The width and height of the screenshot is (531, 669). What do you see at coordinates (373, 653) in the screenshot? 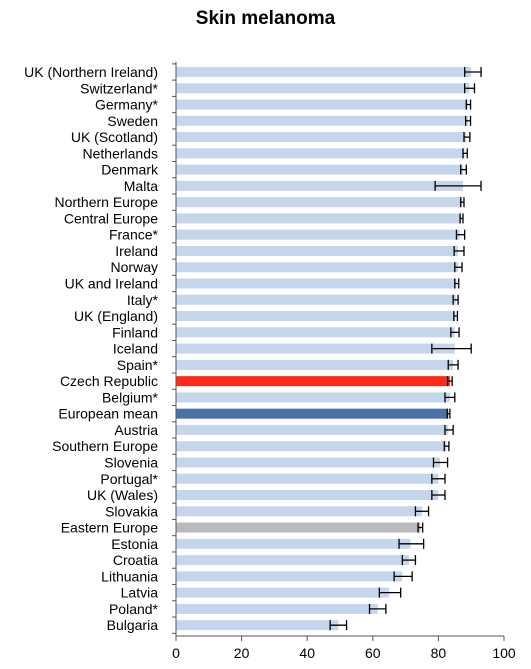
I see `x-tick-label: 60` at bounding box center [373, 653].